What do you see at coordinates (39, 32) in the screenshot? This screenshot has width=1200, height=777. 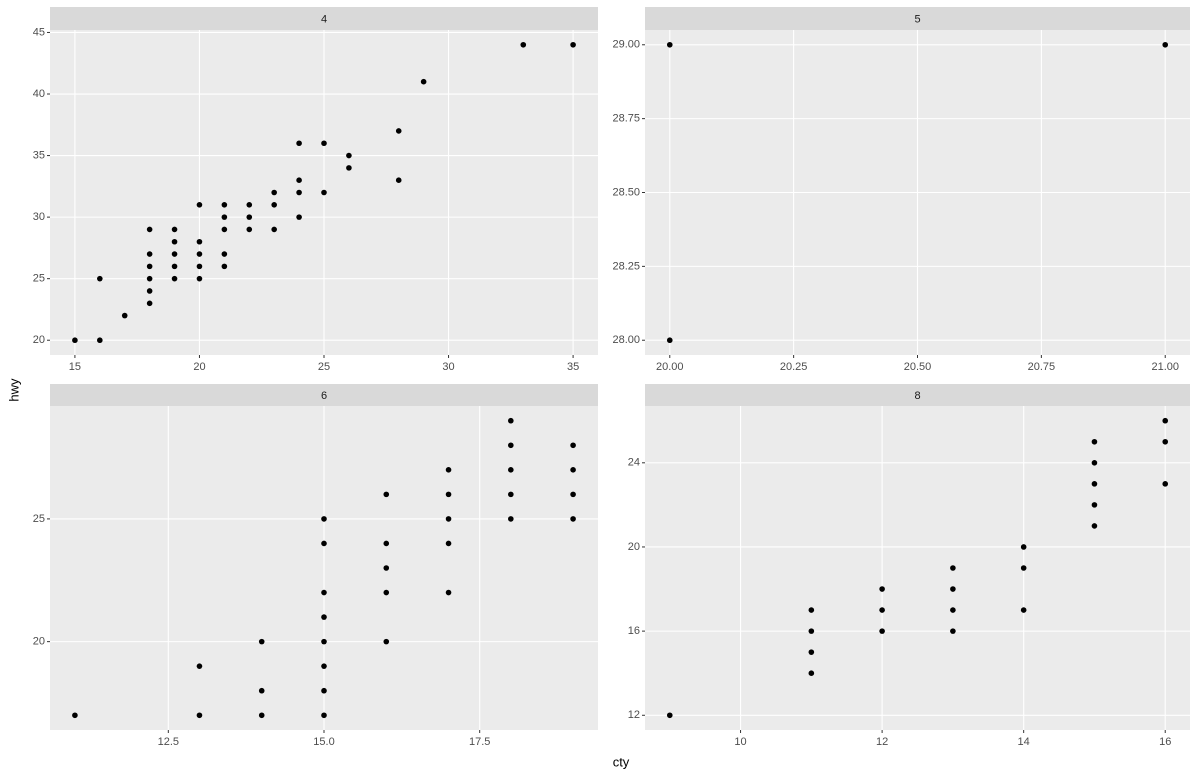 I see `y-tick-label: 45` at bounding box center [39, 32].